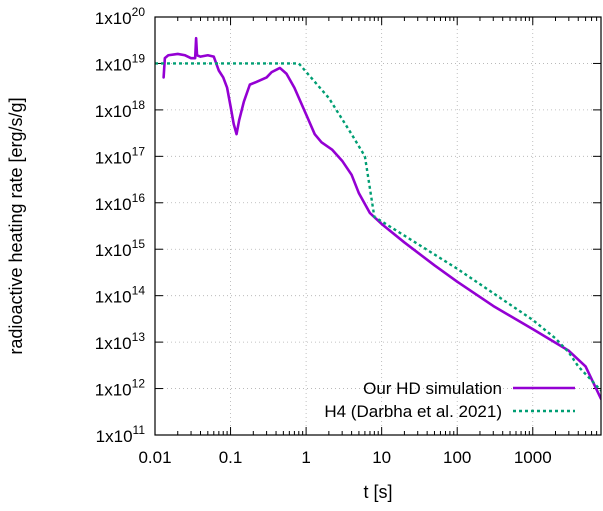 Image resolution: width=603 pixels, height=511 pixels. What do you see at coordinates (120, 16) in the screenshot?
I see `y-tick-label: 1x10²⁰` at bounding box center [120, 16].